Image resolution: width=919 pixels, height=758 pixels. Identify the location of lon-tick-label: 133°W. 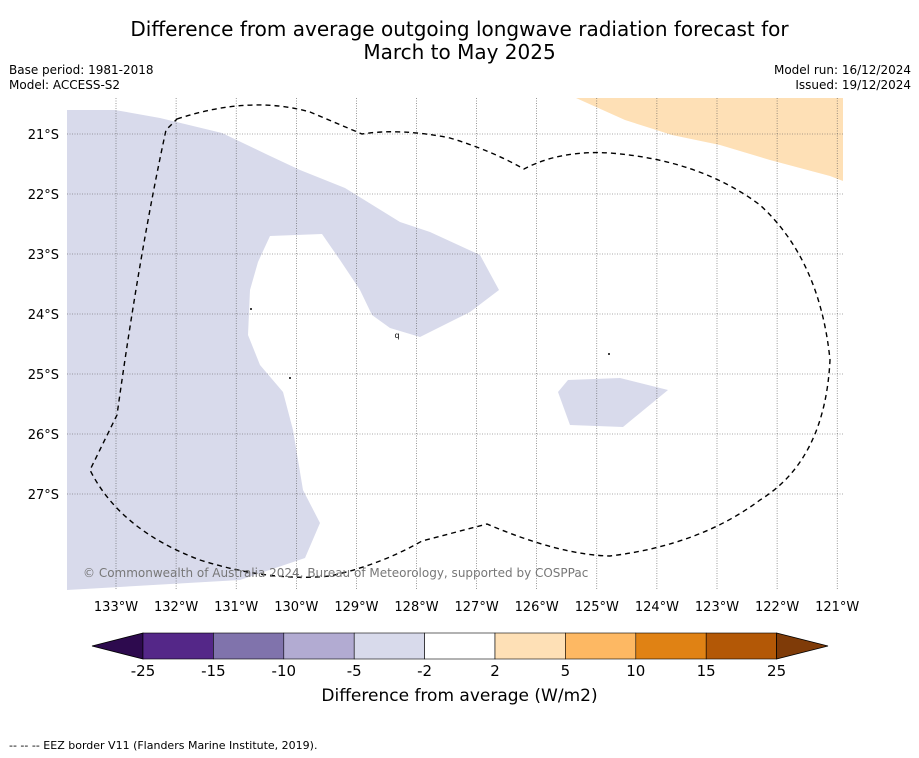
(116, 607).